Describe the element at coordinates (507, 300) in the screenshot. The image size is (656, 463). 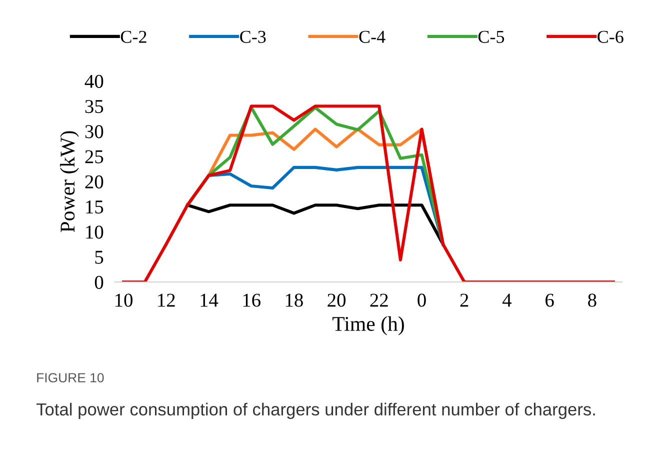
I see `x-tick-label: 4` at that location.